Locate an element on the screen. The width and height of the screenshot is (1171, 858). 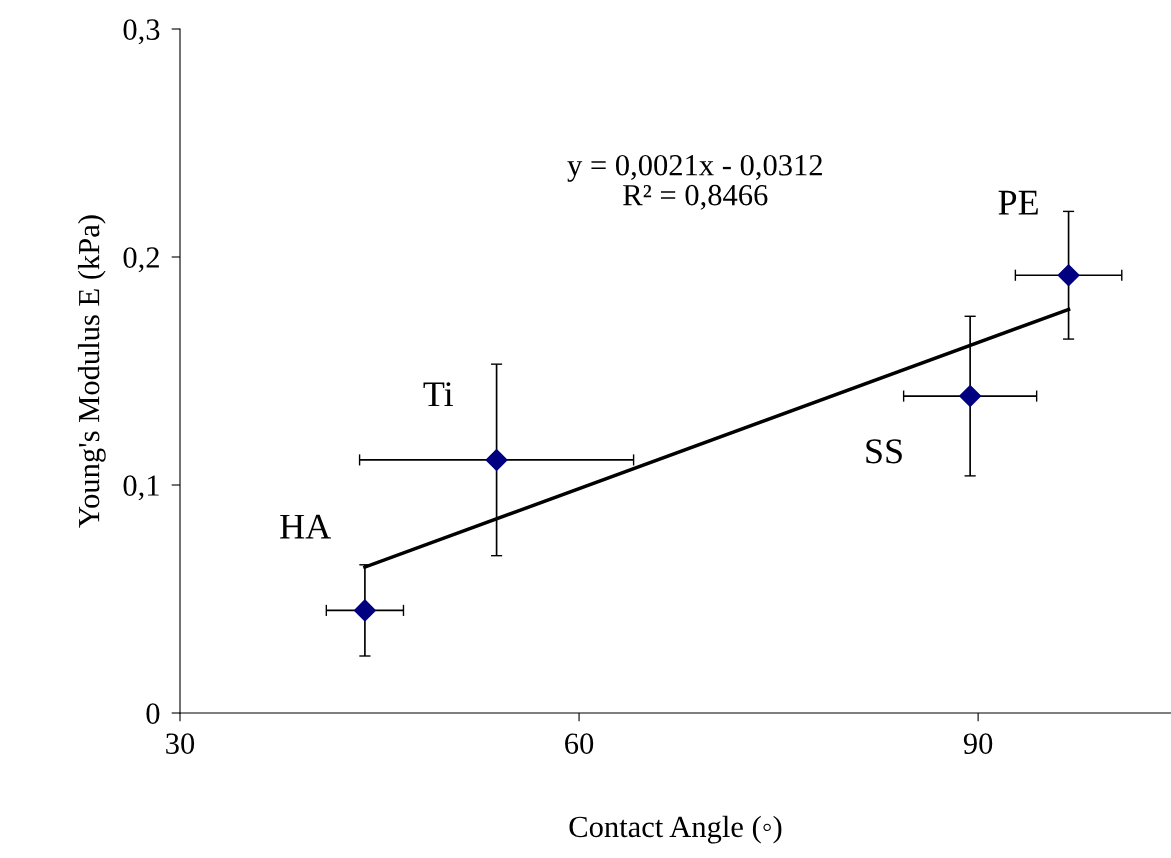
annotation: y = 0,0021x - 0,0312 R² = 0,8466 is located at coordinates (694, 182).